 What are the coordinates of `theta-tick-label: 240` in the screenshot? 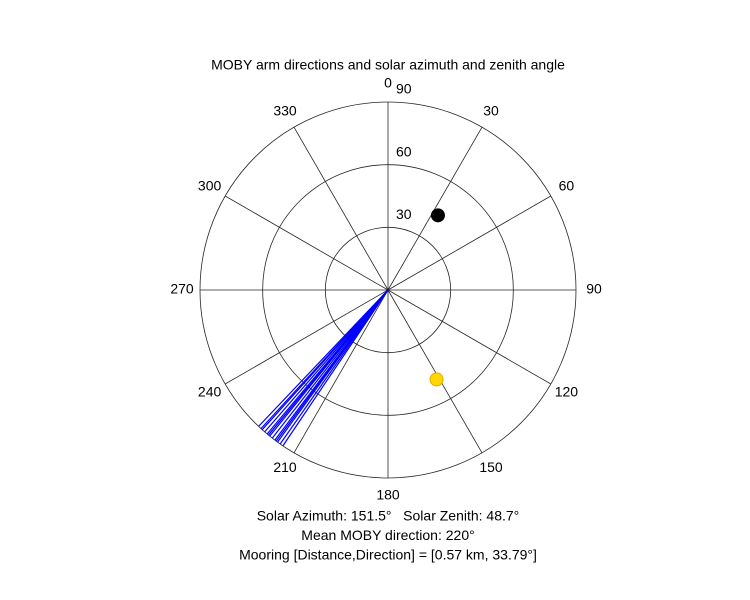 It's located at (210, 392).